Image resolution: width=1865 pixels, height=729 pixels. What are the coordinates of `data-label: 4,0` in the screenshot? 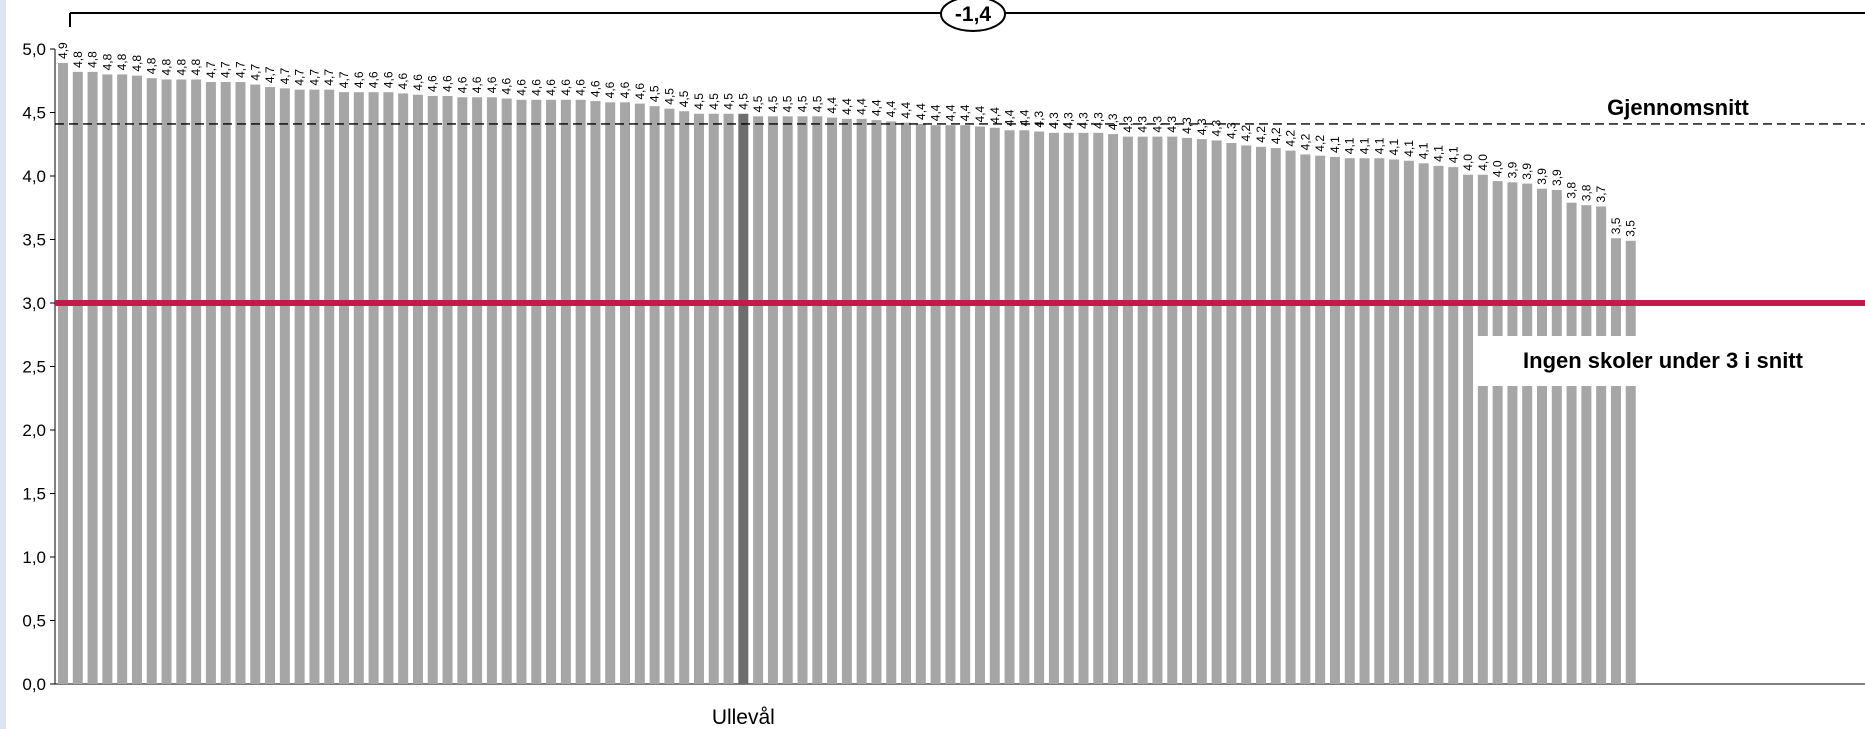 It's located at (1483, 162).